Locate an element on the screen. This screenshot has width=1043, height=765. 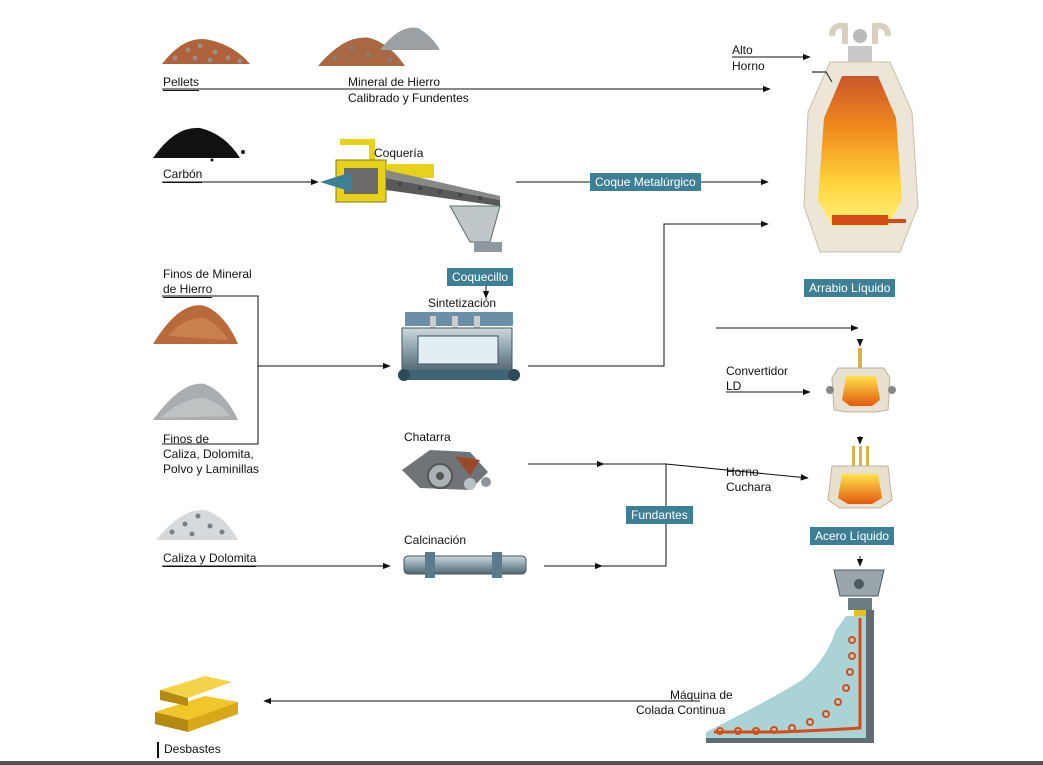
tag-arrabio-liquido: Arrabio Líquido is located at coordinates (850, 288).